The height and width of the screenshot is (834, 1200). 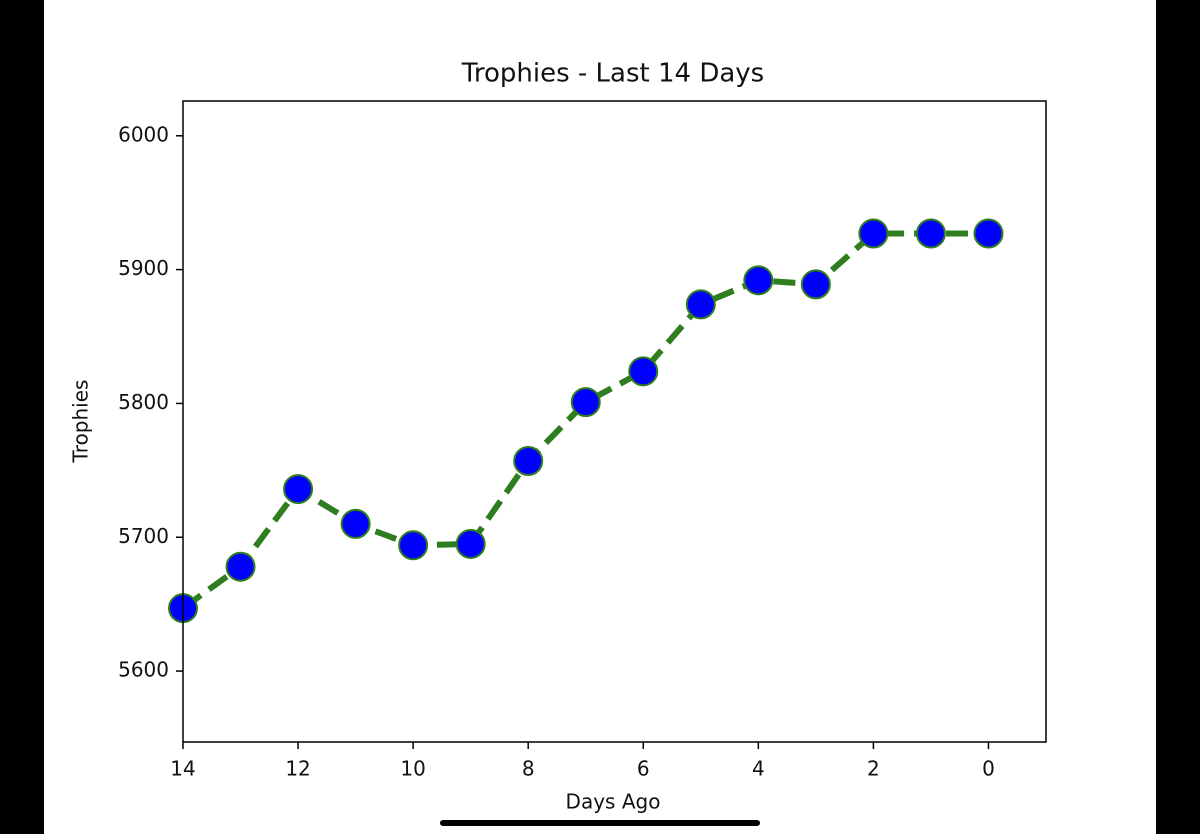 What do you see at coordinates (297, 769) in the screenshot?
I see `x-tick-label: 12` at bounding box center [297, 769].